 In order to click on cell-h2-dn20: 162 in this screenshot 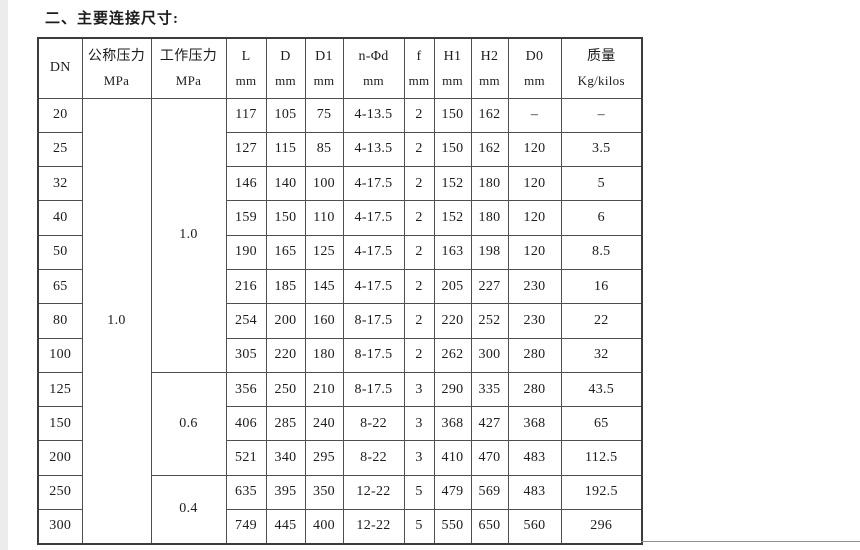, I will do `click(489, 115)`.